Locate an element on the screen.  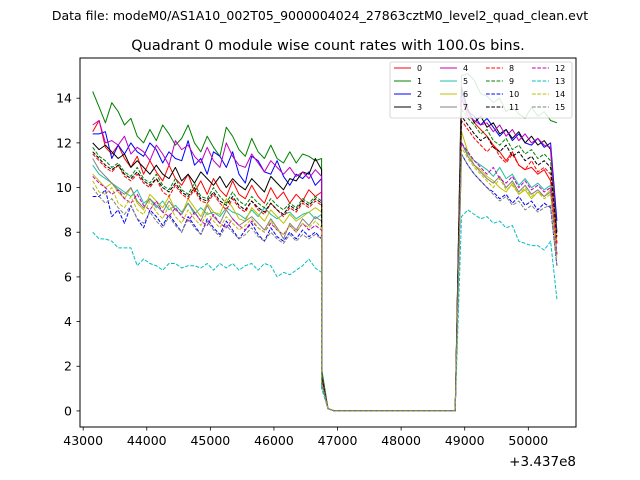
y-axis: 0 2 4 6 8 10 12 14 is located at coordinates (68, 254).